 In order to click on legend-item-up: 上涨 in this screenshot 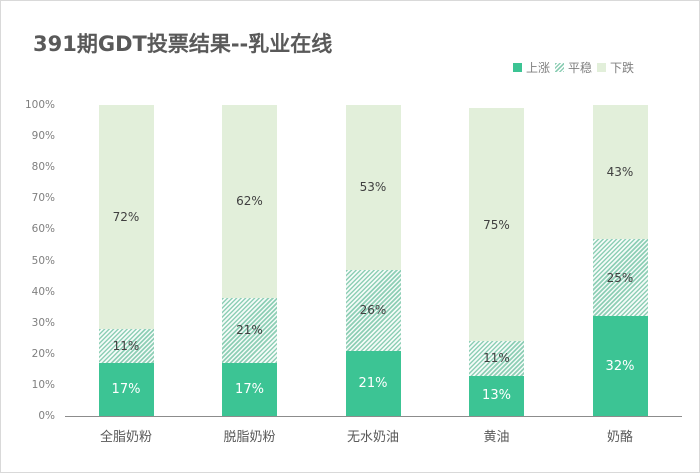, I will do `click(531, 67)`.